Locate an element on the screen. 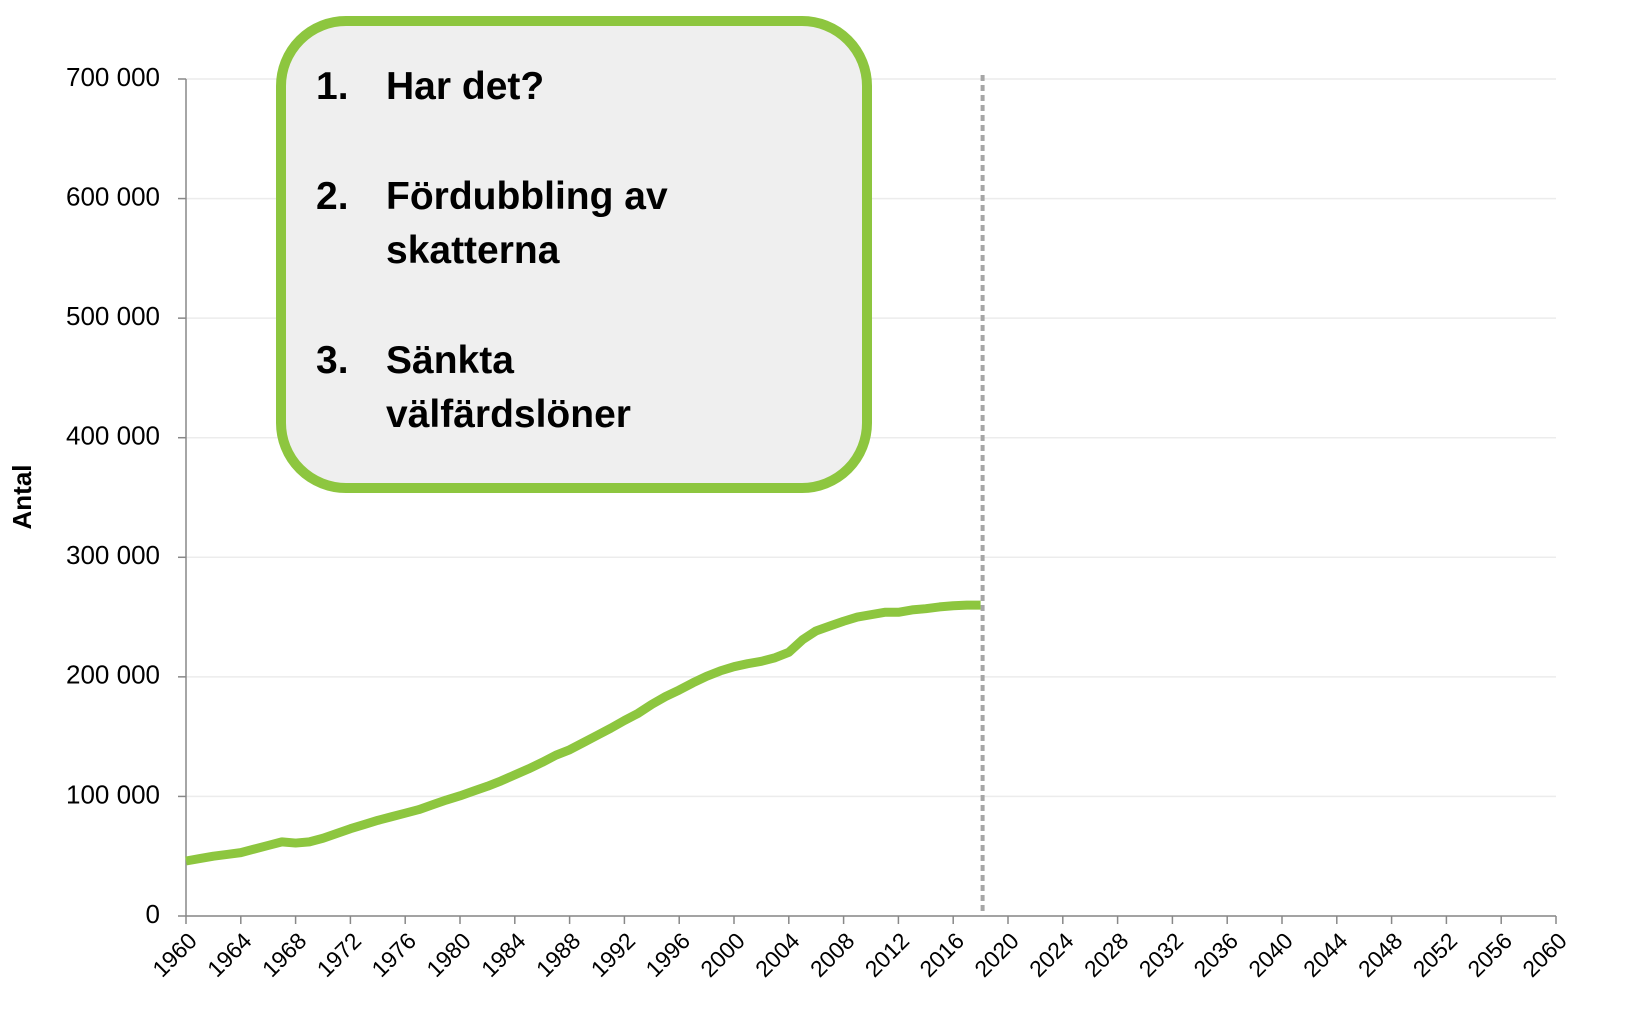  y-tick-label: 0 is located at coordinates (153, 914).